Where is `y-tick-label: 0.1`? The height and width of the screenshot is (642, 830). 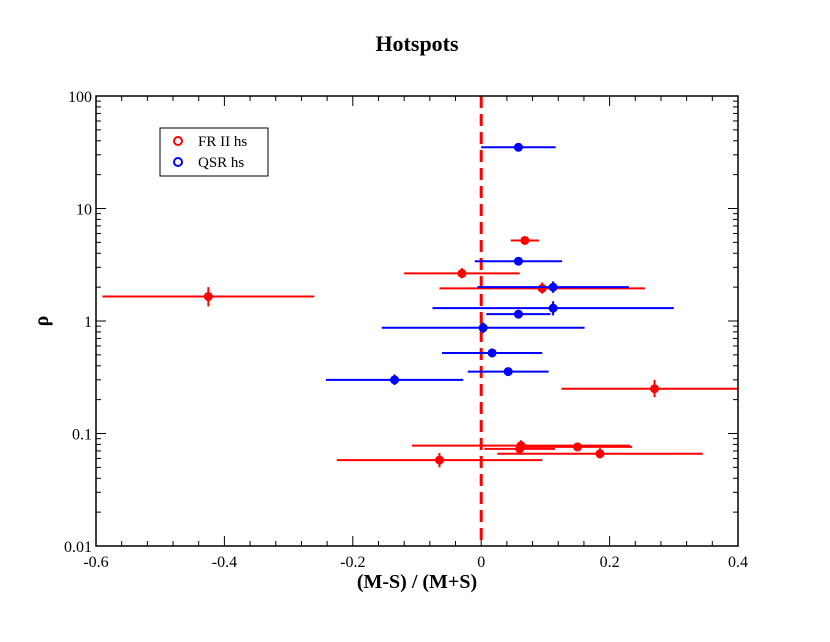 y-tick-label: 0.1 is located at coordinates (82, 435).